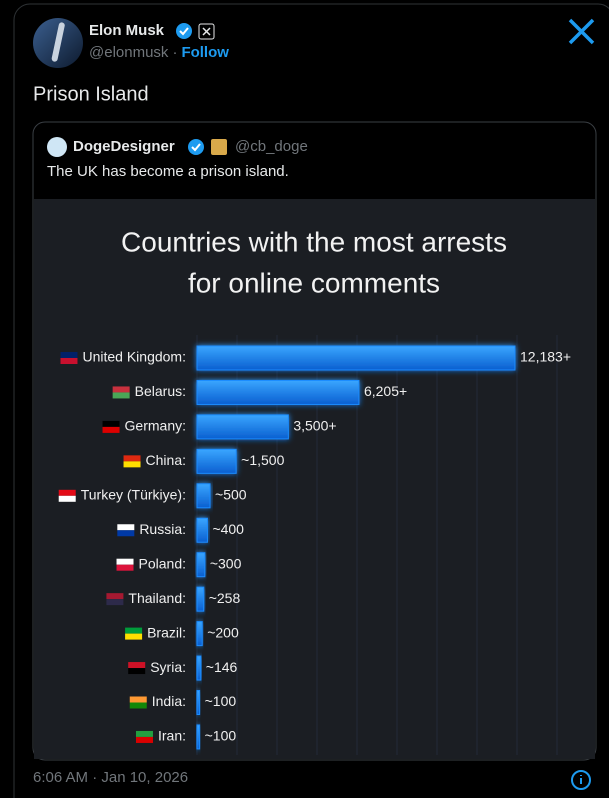 The width and height of the screenshot is (609, 798). What do you see at coordinates (206, 31) in the screenshot?
I see `affiliate-x` at bounding box center [206, 31].